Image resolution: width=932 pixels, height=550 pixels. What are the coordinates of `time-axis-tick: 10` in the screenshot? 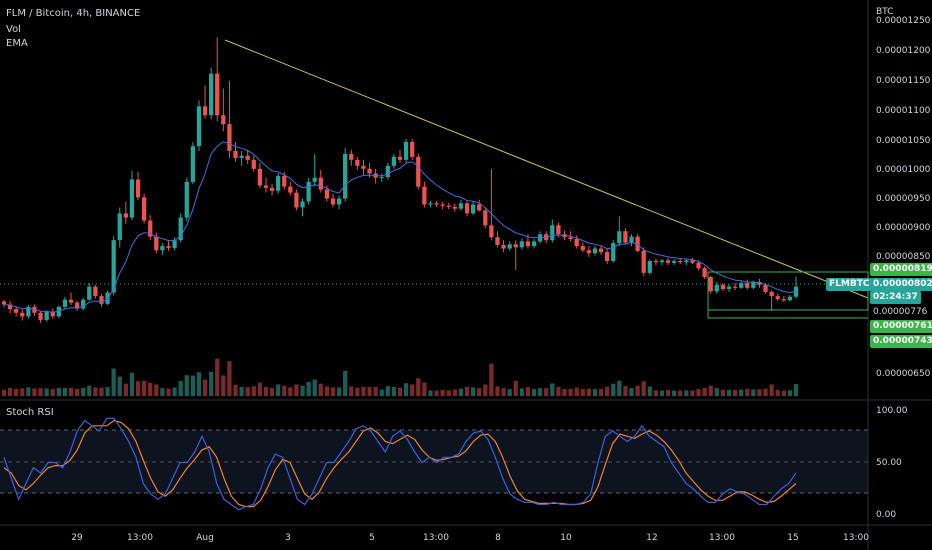 It's located at (566, 538).